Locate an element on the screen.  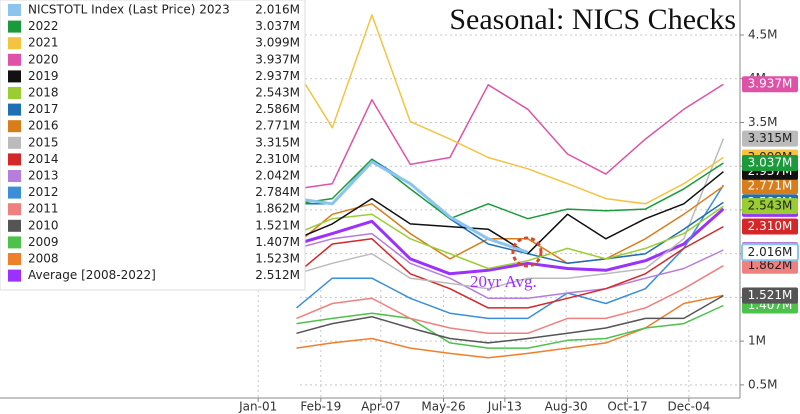
legend-value: 2.310M is located at coordinates (277, 159).